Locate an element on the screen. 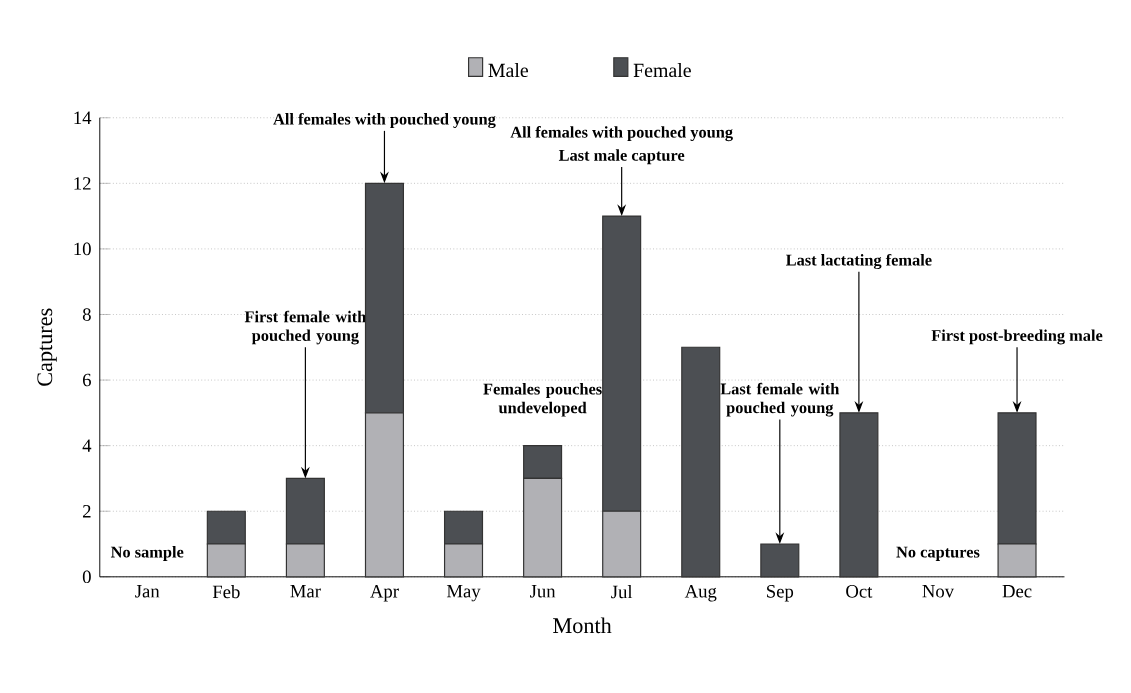 Image resolution: width=1131 pixels, height=693 pixels. annotation: Last lactating female is located at coordinates (859, 261).